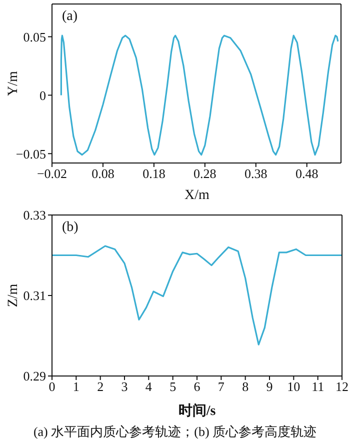 The image size is (350, 445). I want to click on y-axis-title: Z/m, so click(13, 296).